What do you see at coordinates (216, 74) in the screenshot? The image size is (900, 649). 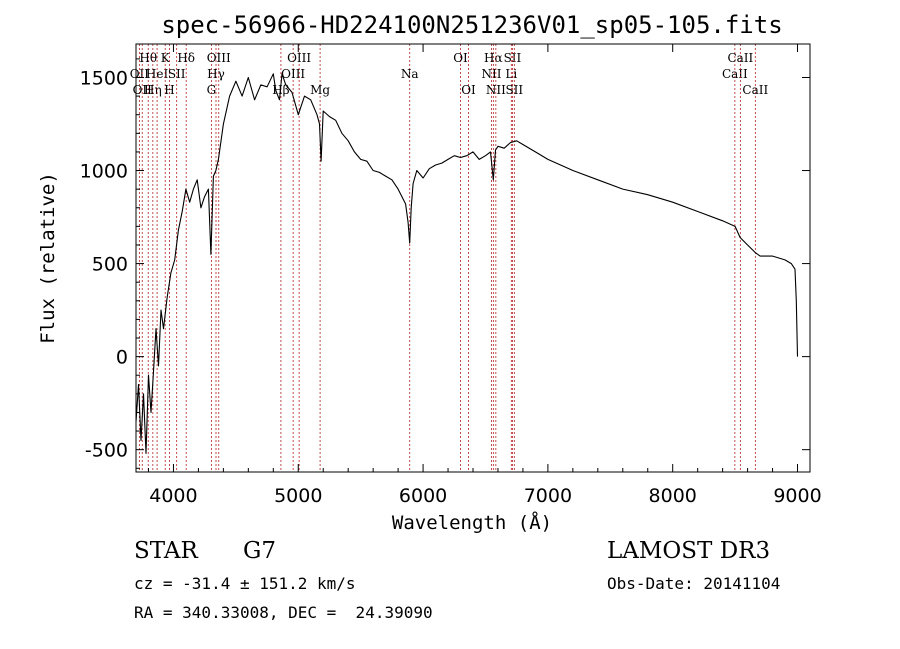 I see `line-marker-label-10: Hγ` at bounding box center [216, 74].